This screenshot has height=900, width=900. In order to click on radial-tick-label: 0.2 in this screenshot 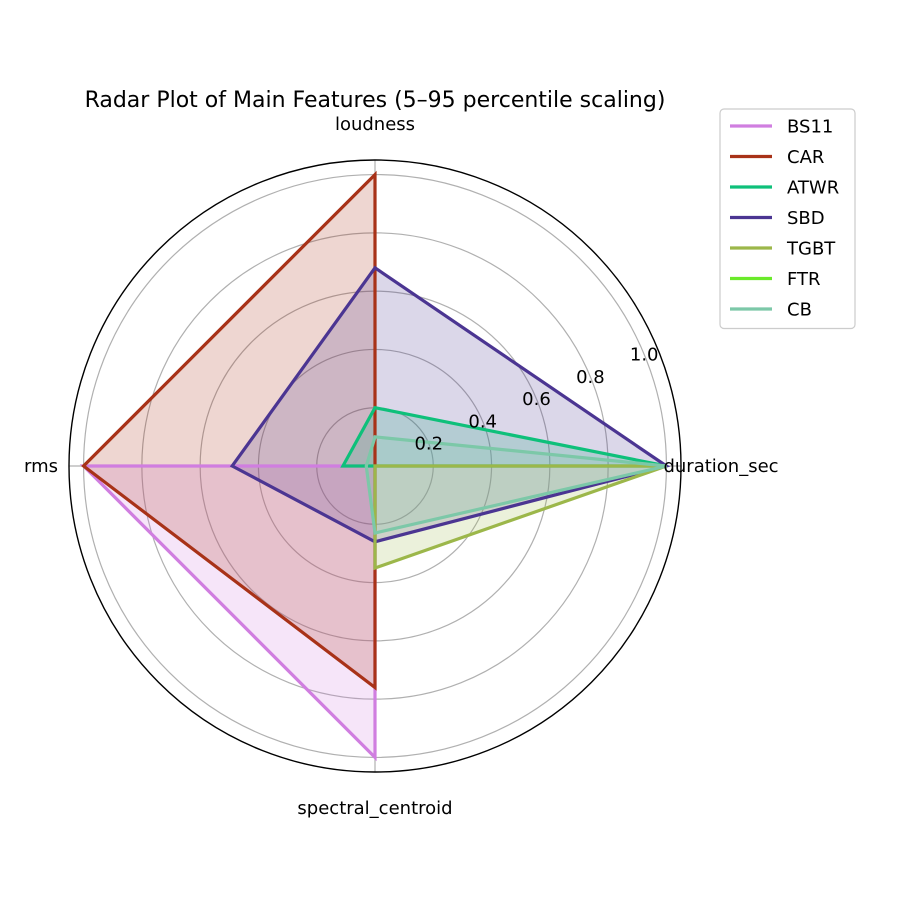, I will do `click(428, 444)`.